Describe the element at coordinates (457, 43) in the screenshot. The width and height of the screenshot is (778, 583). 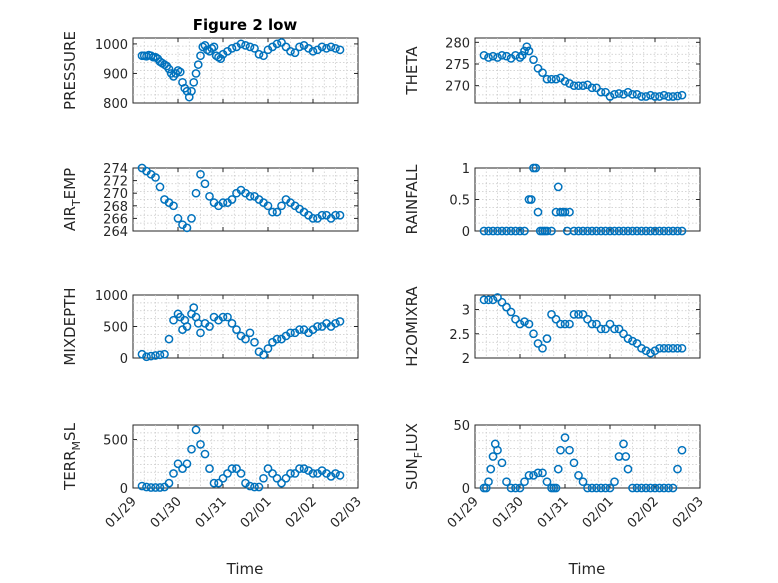
I see `y-tick-label: 280` at that location.